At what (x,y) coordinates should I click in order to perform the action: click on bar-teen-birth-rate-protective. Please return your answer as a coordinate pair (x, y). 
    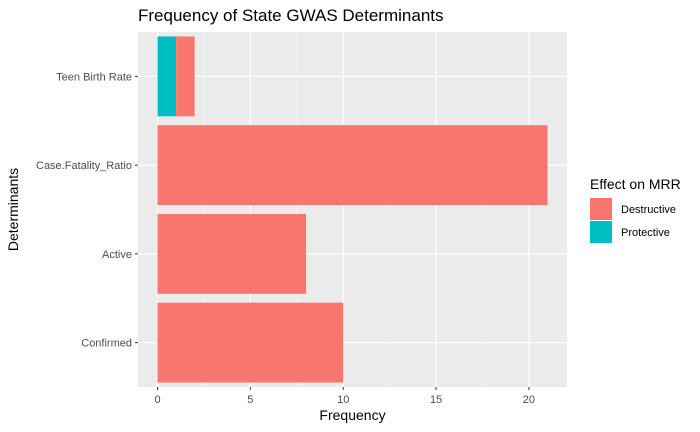
    Looking at the image, I should click on (167, 76).